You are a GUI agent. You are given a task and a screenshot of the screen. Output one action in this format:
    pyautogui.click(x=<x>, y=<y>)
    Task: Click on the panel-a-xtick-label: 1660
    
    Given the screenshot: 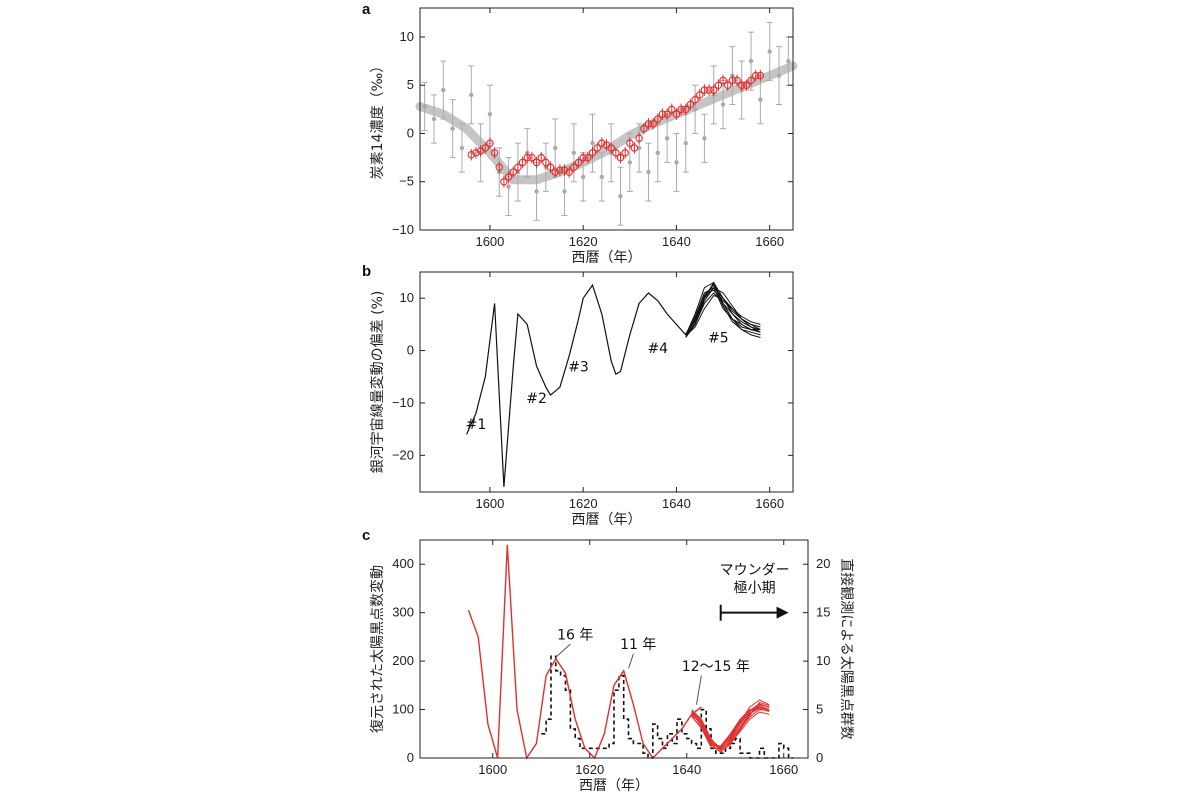 What is the action you would take?
    pyautogui.click(x=769, y=241)
    